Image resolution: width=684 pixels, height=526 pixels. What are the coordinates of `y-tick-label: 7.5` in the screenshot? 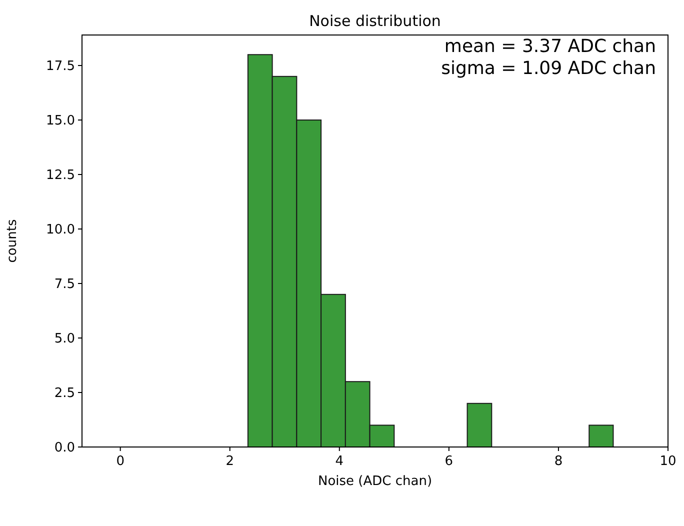 It's located at (64, 284).